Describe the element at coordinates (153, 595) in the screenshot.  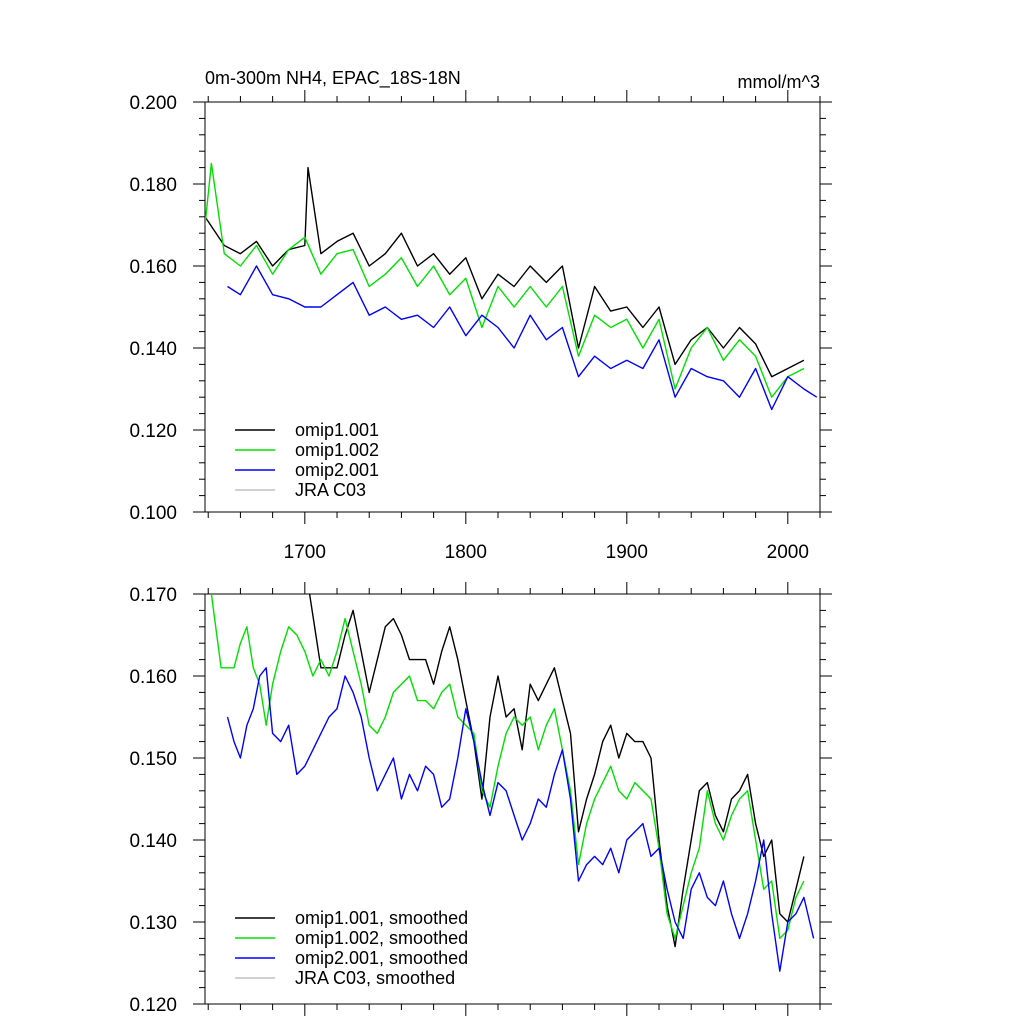
I see `chart-2-ytick-label-5: 0.170` at that location.